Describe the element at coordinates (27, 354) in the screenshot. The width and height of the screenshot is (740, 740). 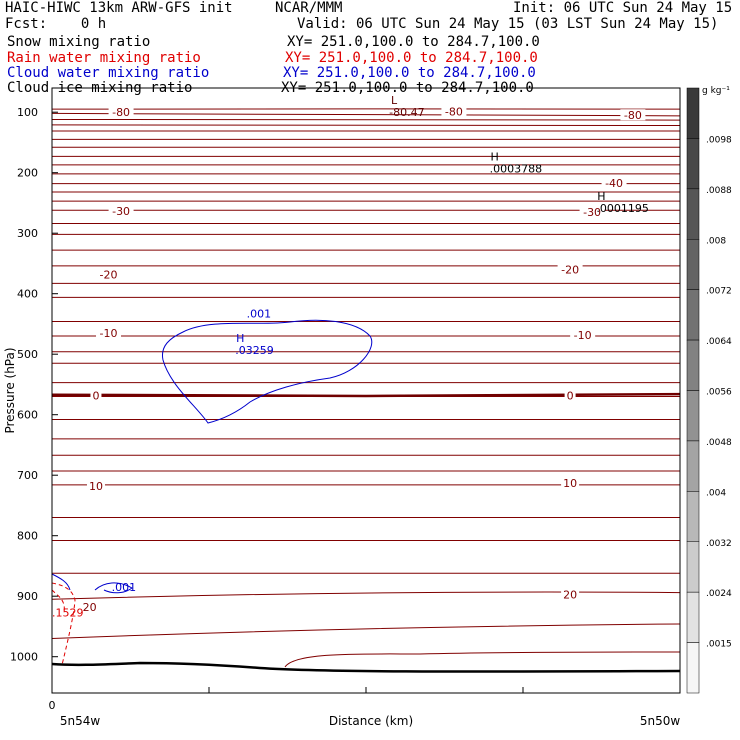
I see `y-tick-label: 500` at that location.